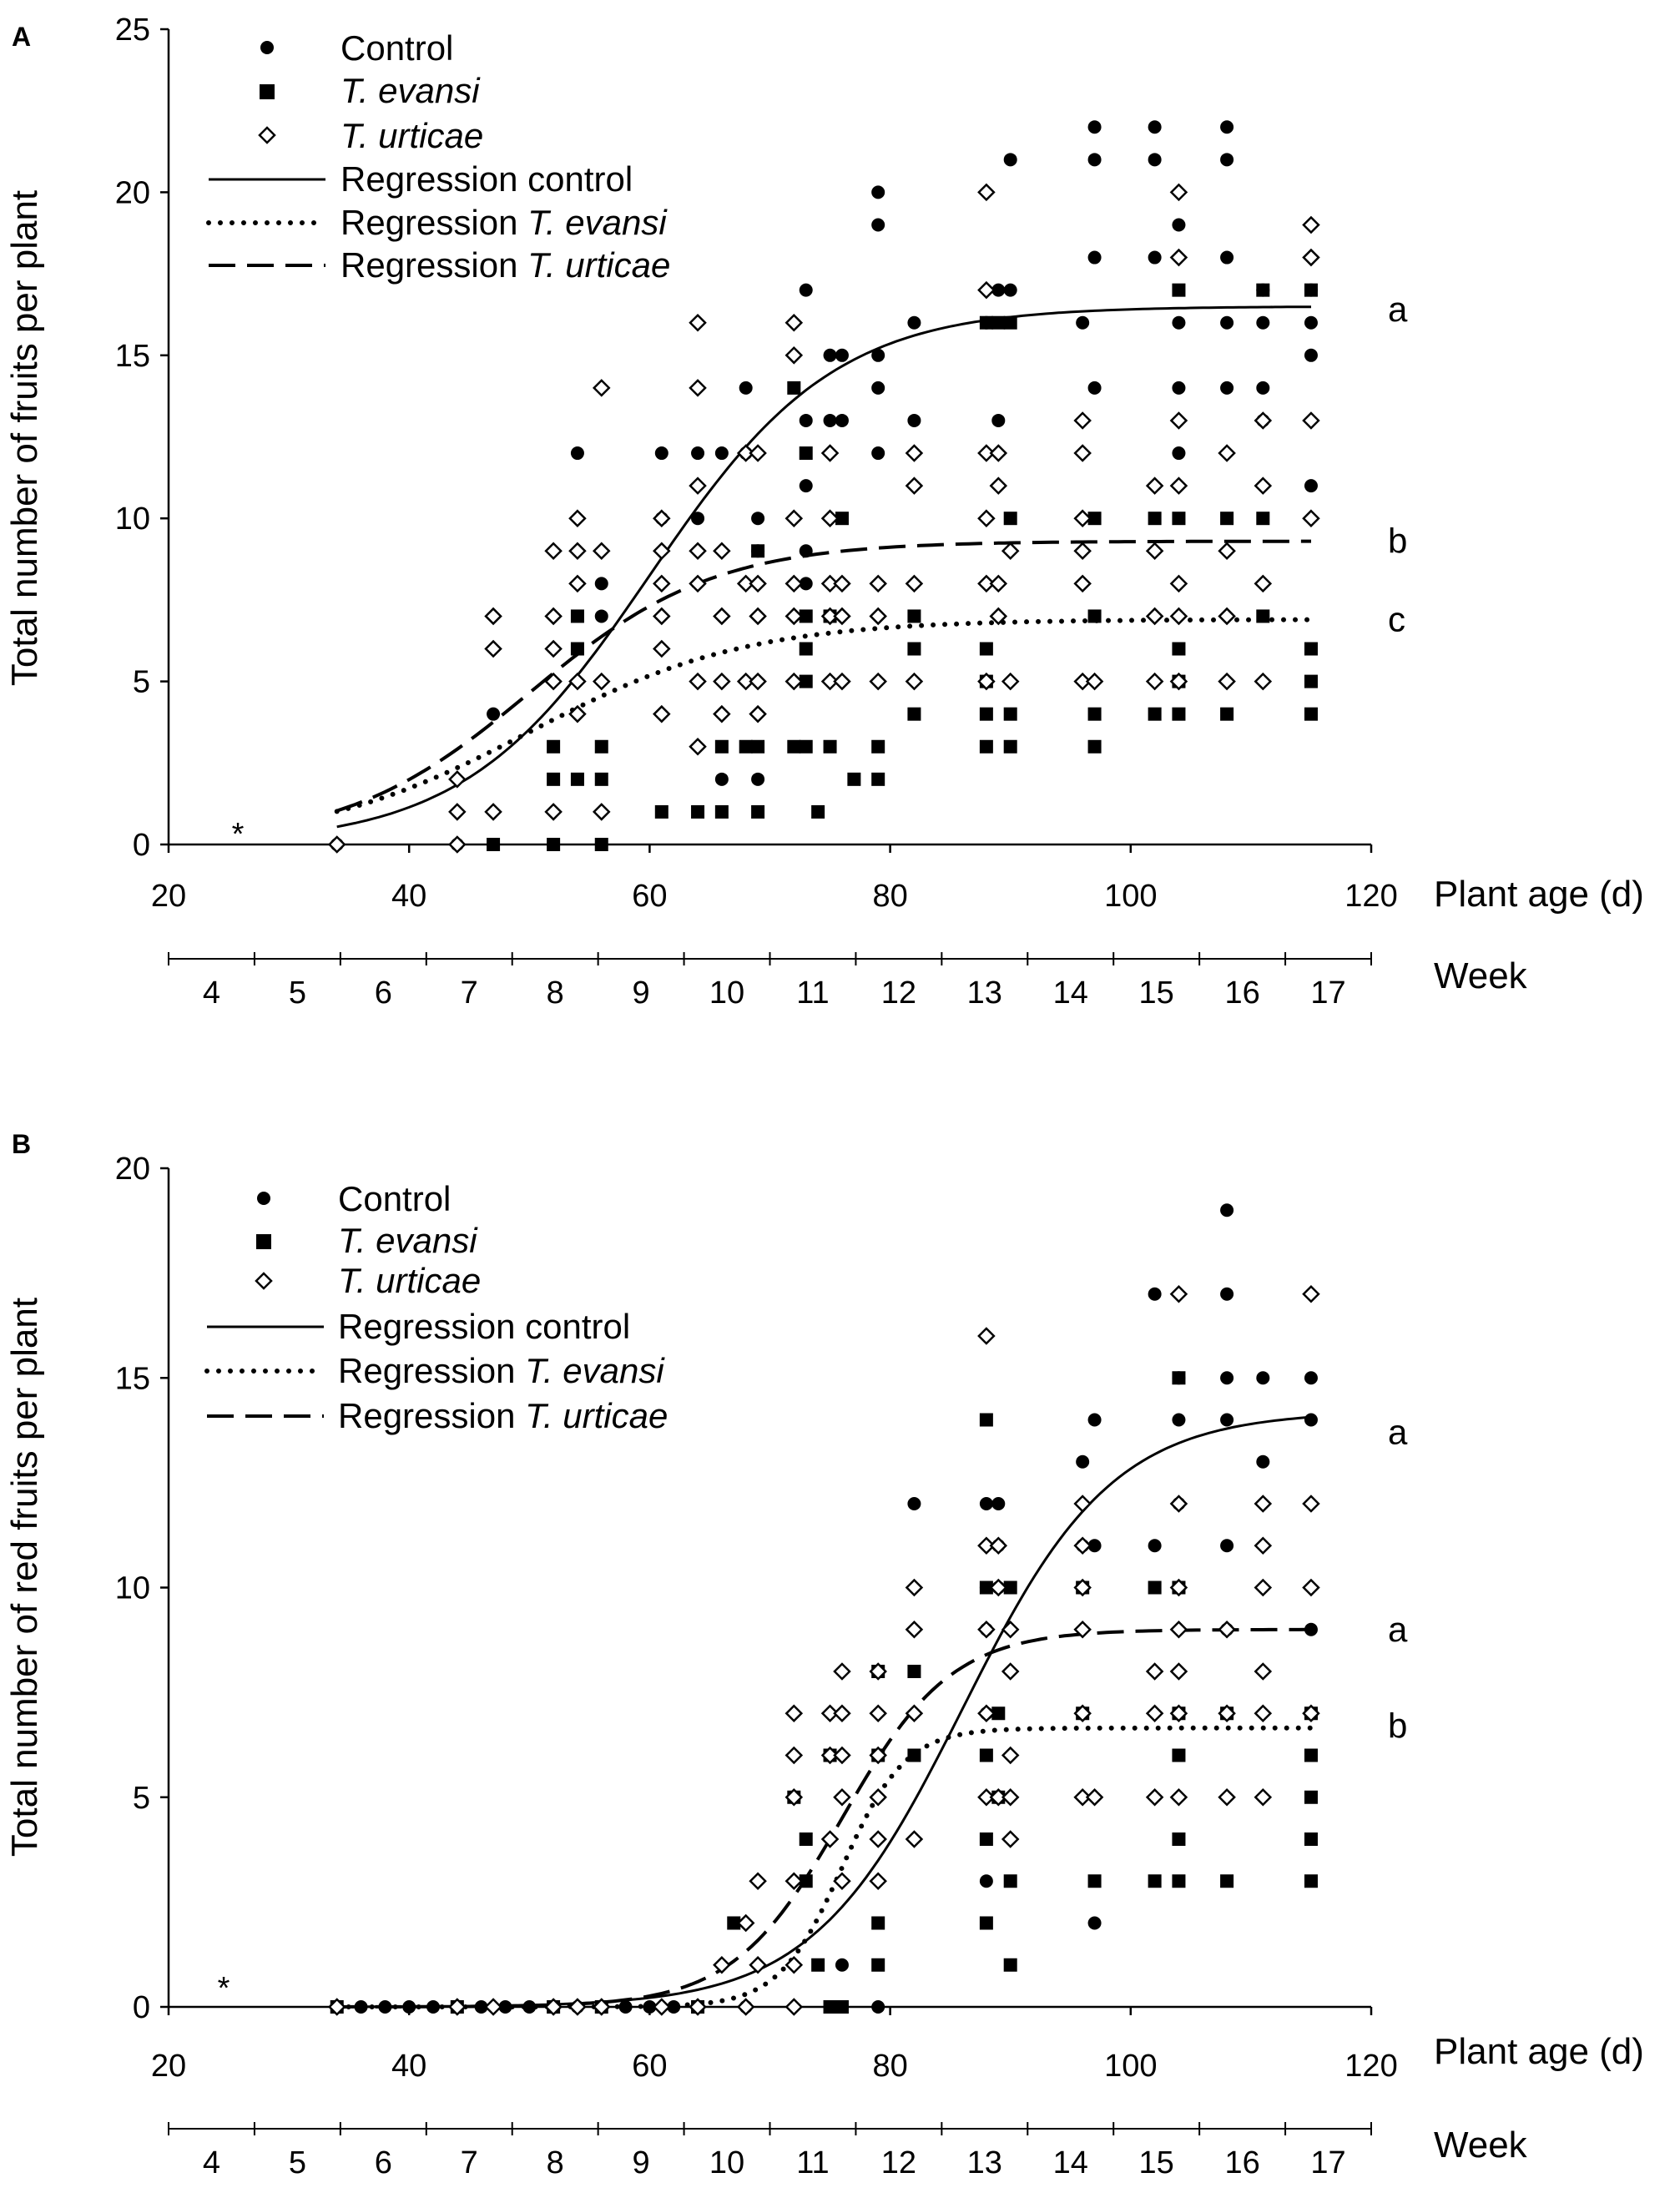 Image resolution: width=1680 pixels, height=2208 pixels. Describe the element at coordinates (141, 1799) in the screenshot. I see `y-tick-label: 5` at that location.